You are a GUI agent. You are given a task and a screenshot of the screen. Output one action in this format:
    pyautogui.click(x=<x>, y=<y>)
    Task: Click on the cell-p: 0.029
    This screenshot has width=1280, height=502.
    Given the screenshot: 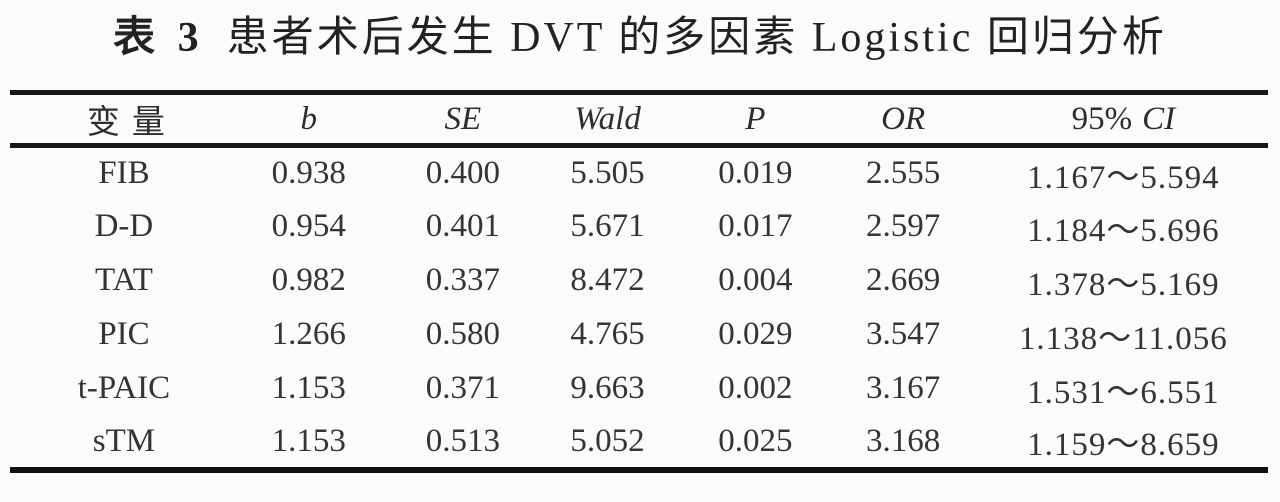 What is the action you would take?
    pyautogui.click(x=755, y=334)
    